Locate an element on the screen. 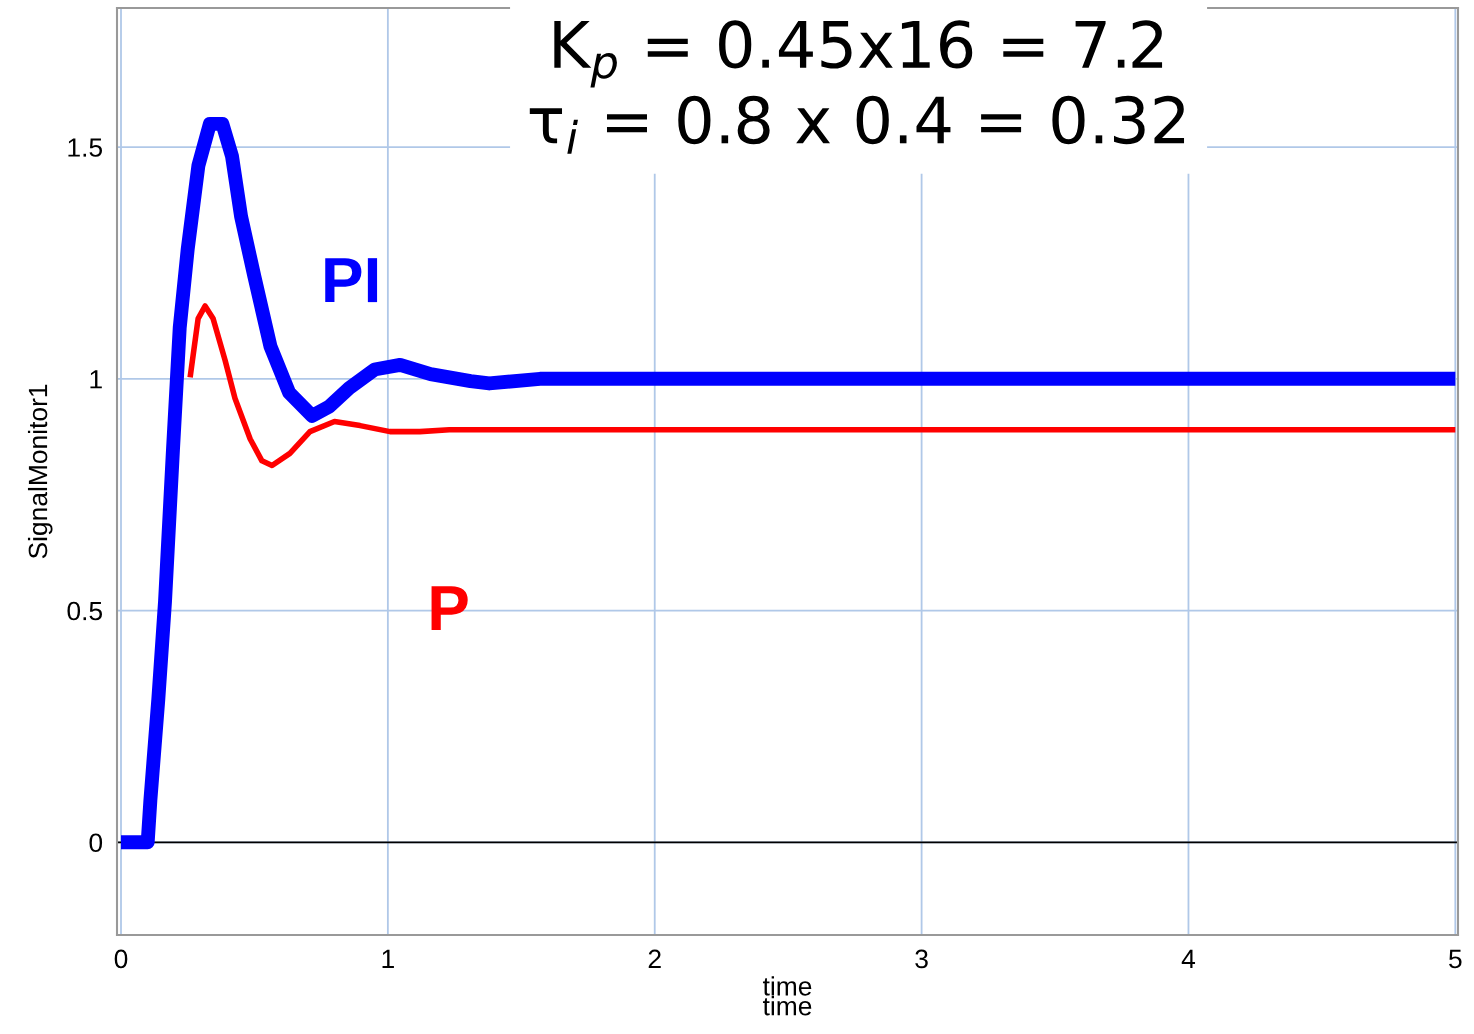 The width and height of the screenshot is (1474, 1034). x-tick-label: 5 is located at coordinates (1455, 959).